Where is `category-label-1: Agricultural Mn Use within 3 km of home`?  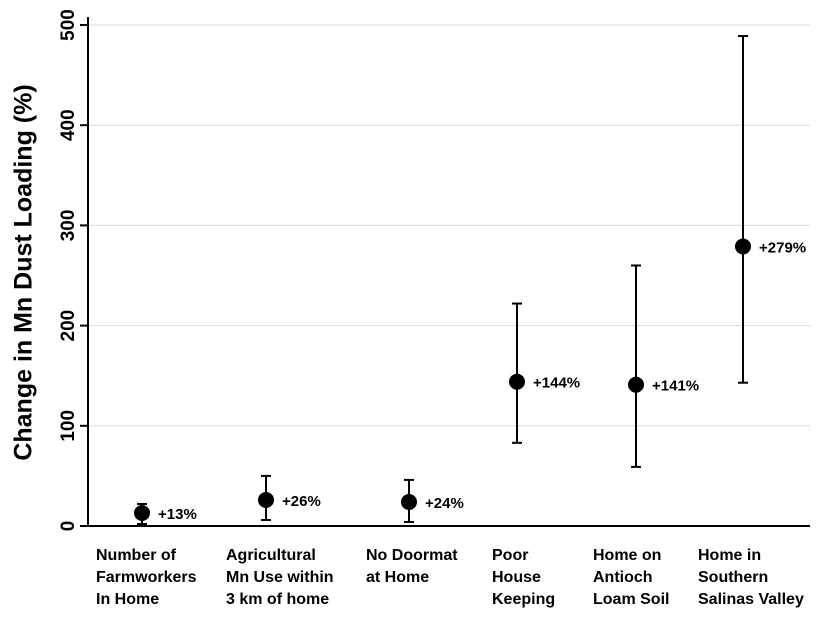 category-label-1: Agricultural Mn Use within 3 km of home is located at coordinates (280, 577).